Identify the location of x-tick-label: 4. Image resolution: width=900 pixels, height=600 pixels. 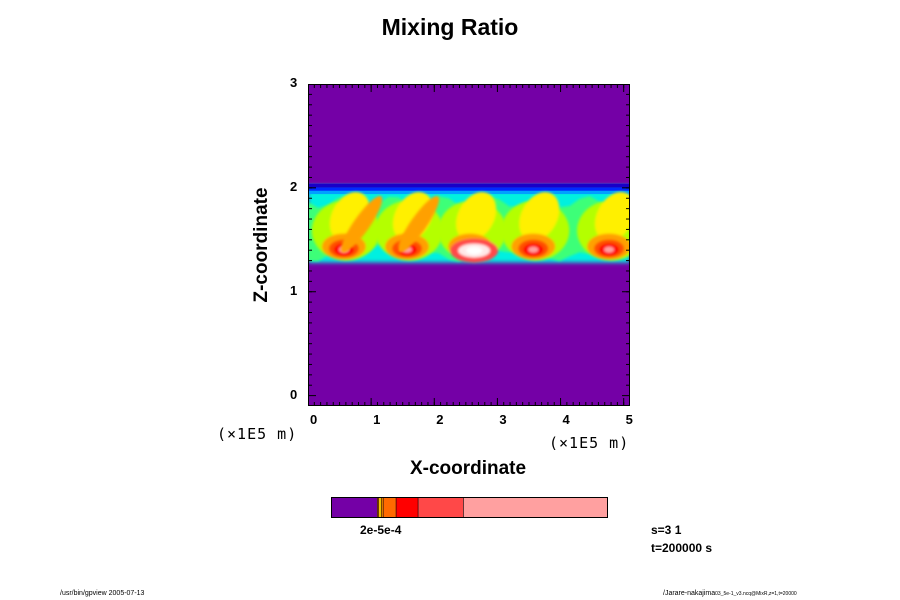
(566, 419).